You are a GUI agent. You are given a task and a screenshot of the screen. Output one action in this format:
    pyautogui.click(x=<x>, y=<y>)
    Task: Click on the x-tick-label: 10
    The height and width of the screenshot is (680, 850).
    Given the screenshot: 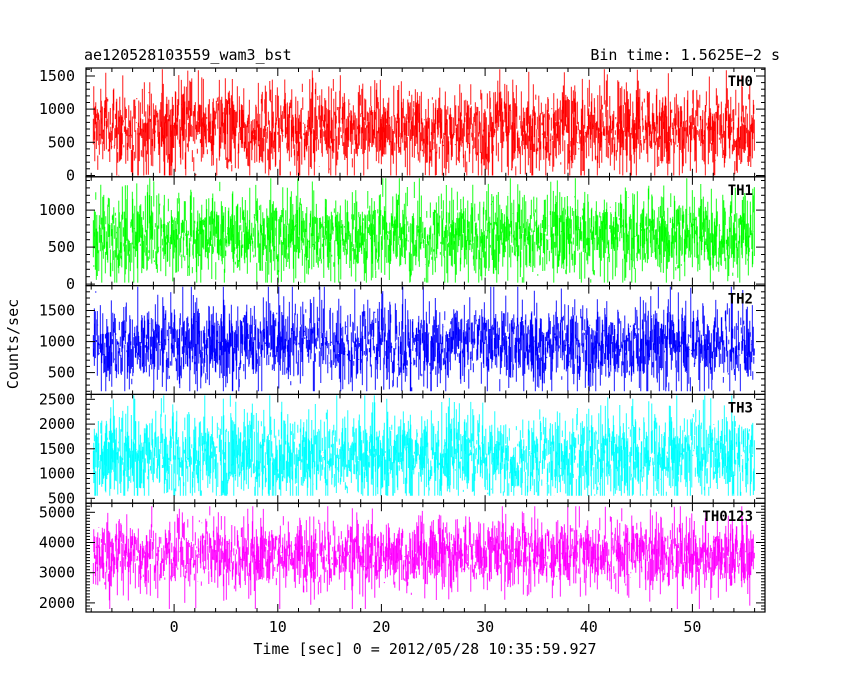 What is the action you would take?
    pyautogui.click(x=278, y=627)
    